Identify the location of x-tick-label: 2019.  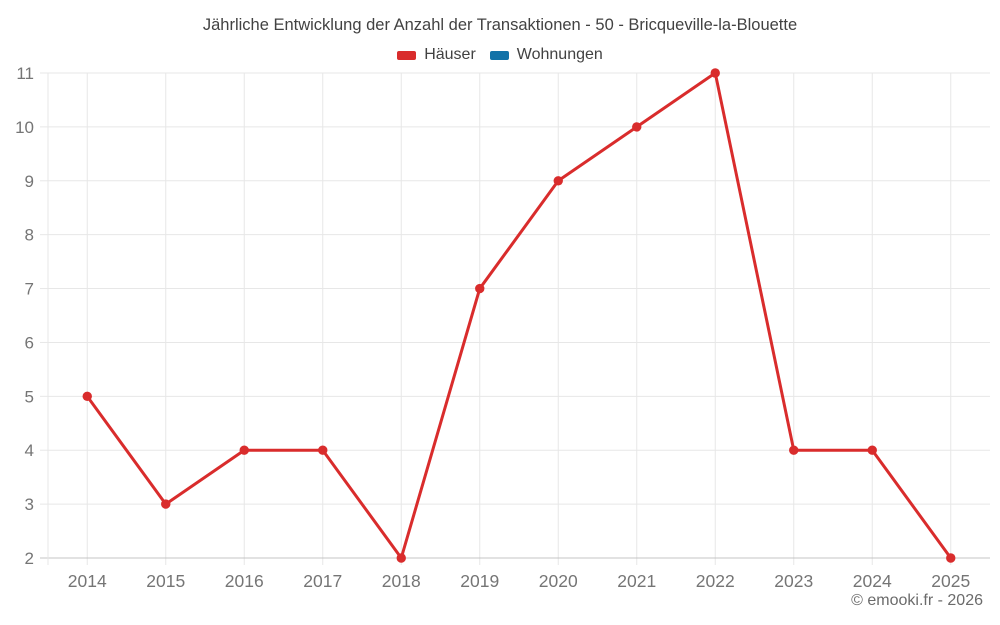
(479, 581).